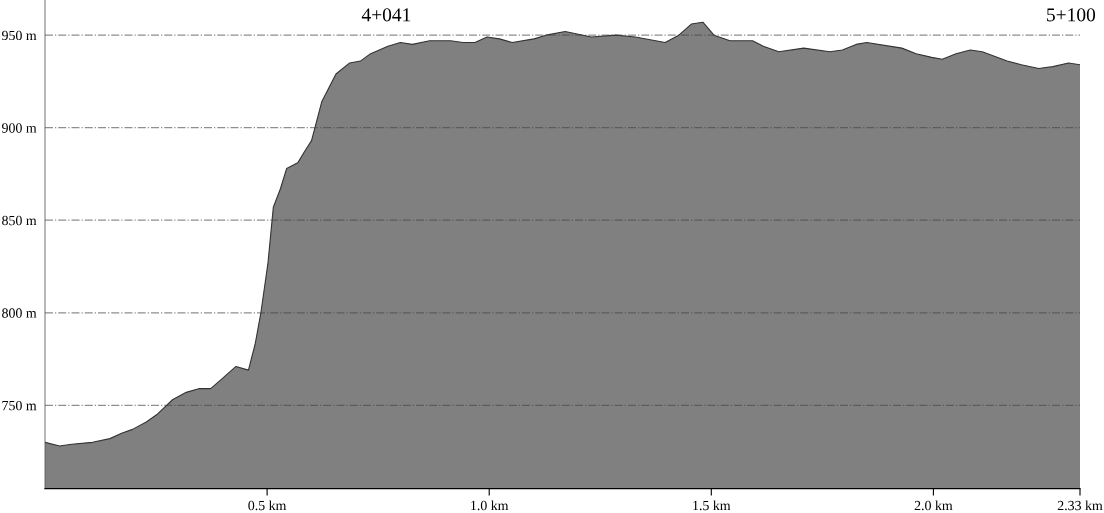 Image resolution: width=1104 pixels, height=513 pixels. What do you see at coordinates (267, 505) in the screenshot?
I see `x-tick-label: 0.5 km` at bounding box center [267, 505].